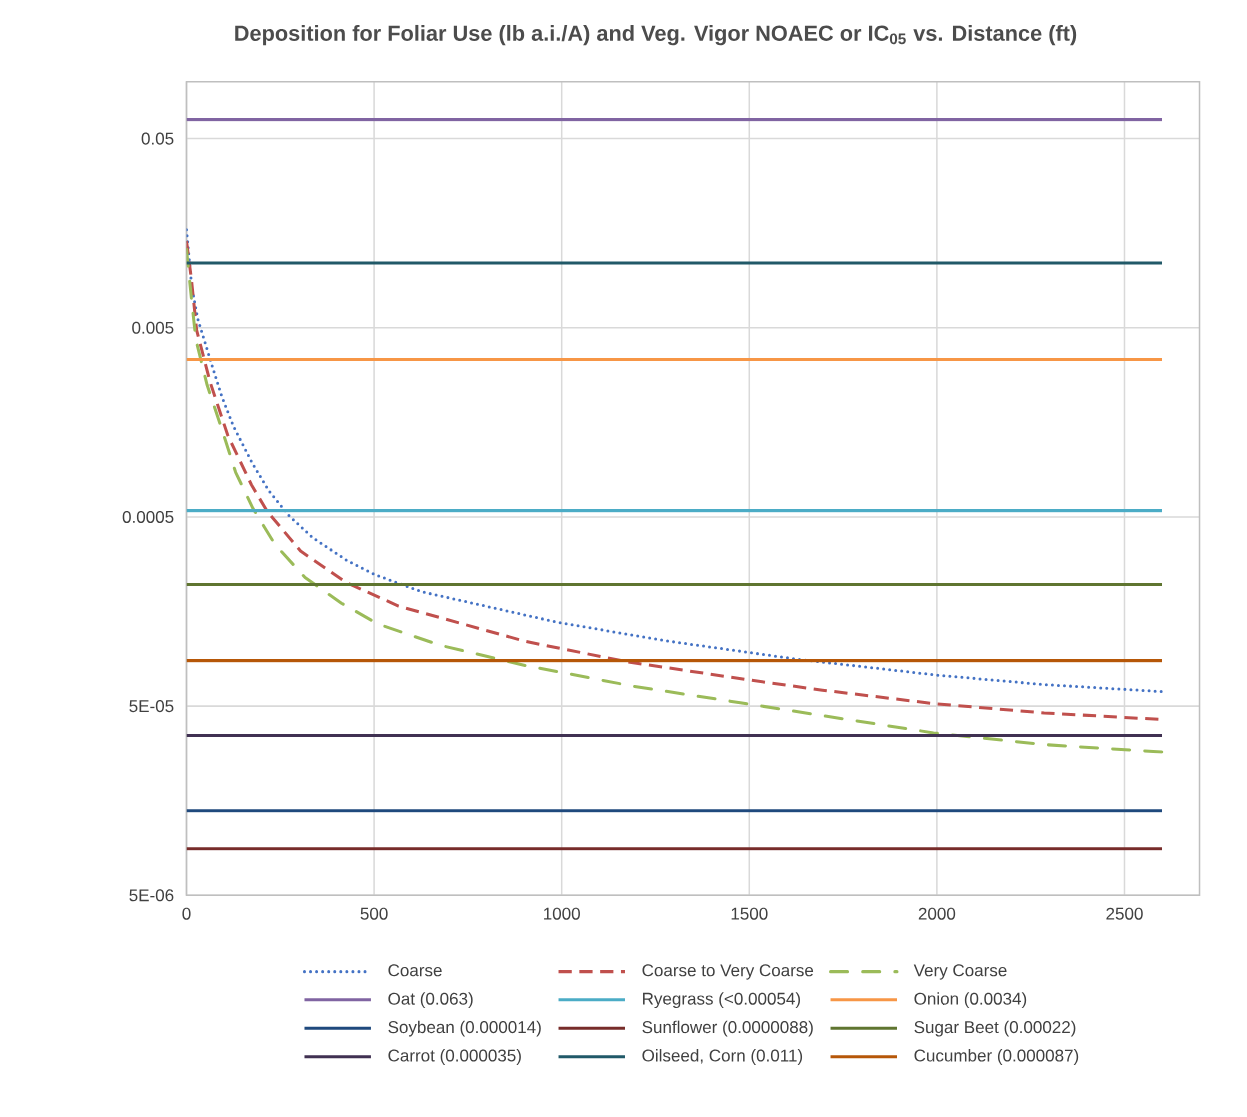  I want to click on x-tick-label: 2000, so click(937, 913).